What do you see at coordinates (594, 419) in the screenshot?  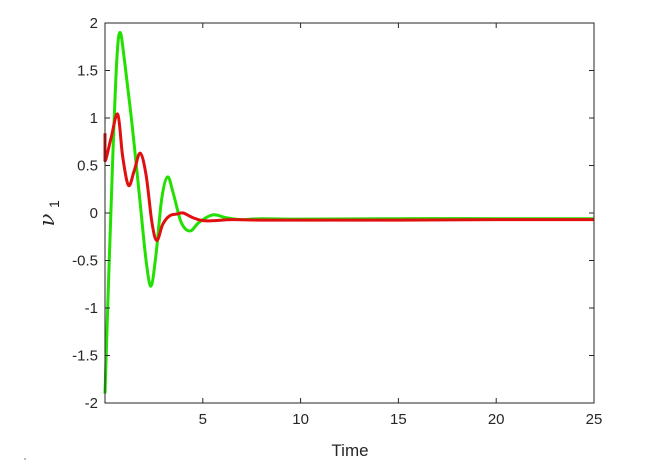 I see `x-tick-label: 25` at bounding box center [594, 419].